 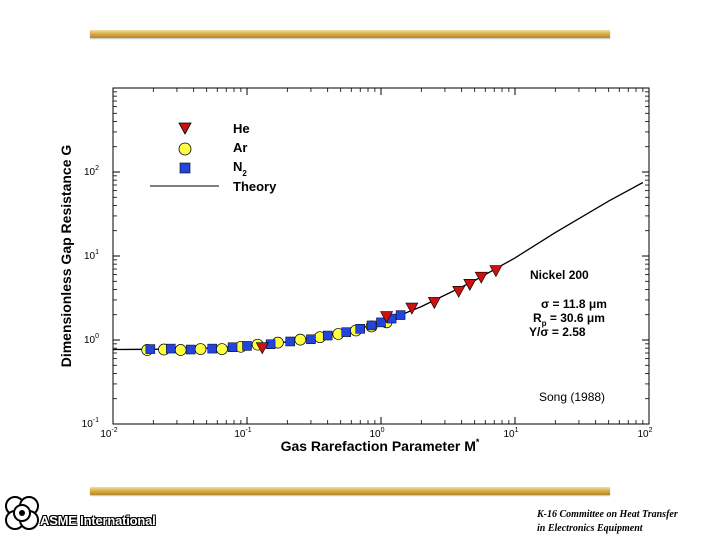 I want to click on y-tick-label: 10¹, so click(x=91, y=255).